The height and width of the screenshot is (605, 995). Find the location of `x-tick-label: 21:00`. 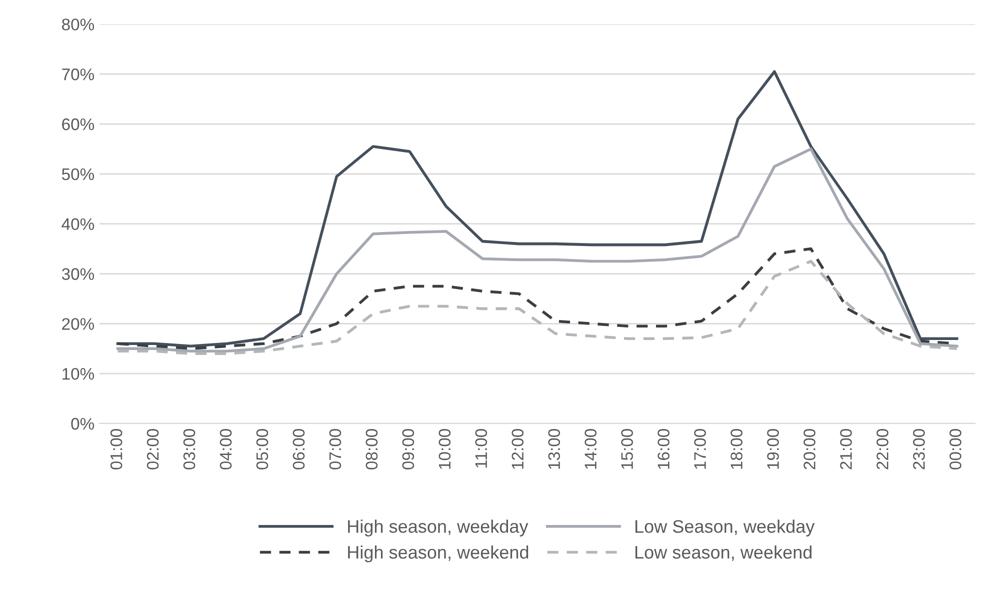

x-tick-label: 21:00 is located at coordinates (846, 449).